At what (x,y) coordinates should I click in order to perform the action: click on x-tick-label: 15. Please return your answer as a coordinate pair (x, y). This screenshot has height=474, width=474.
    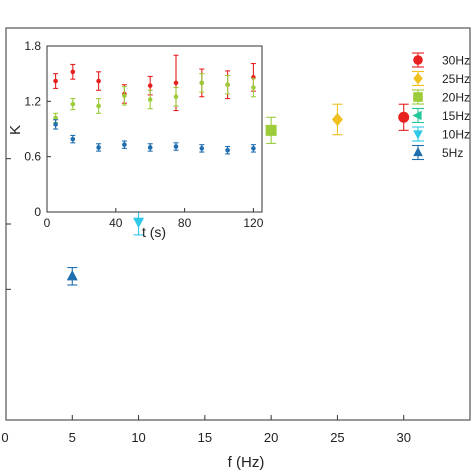
    Looking at the image, I should click on (205, 437).